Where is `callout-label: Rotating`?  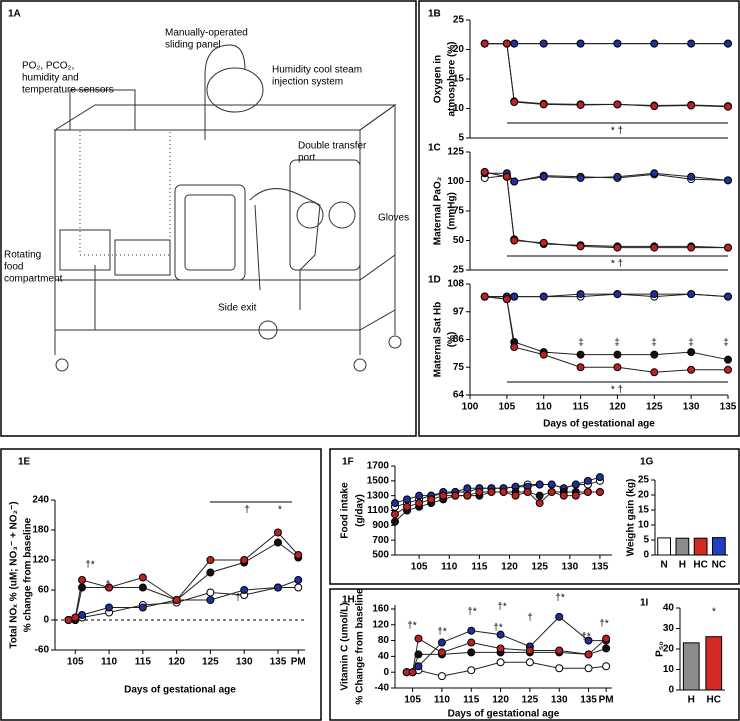 callout-label: Rotating is located at coordinates (22, 255).